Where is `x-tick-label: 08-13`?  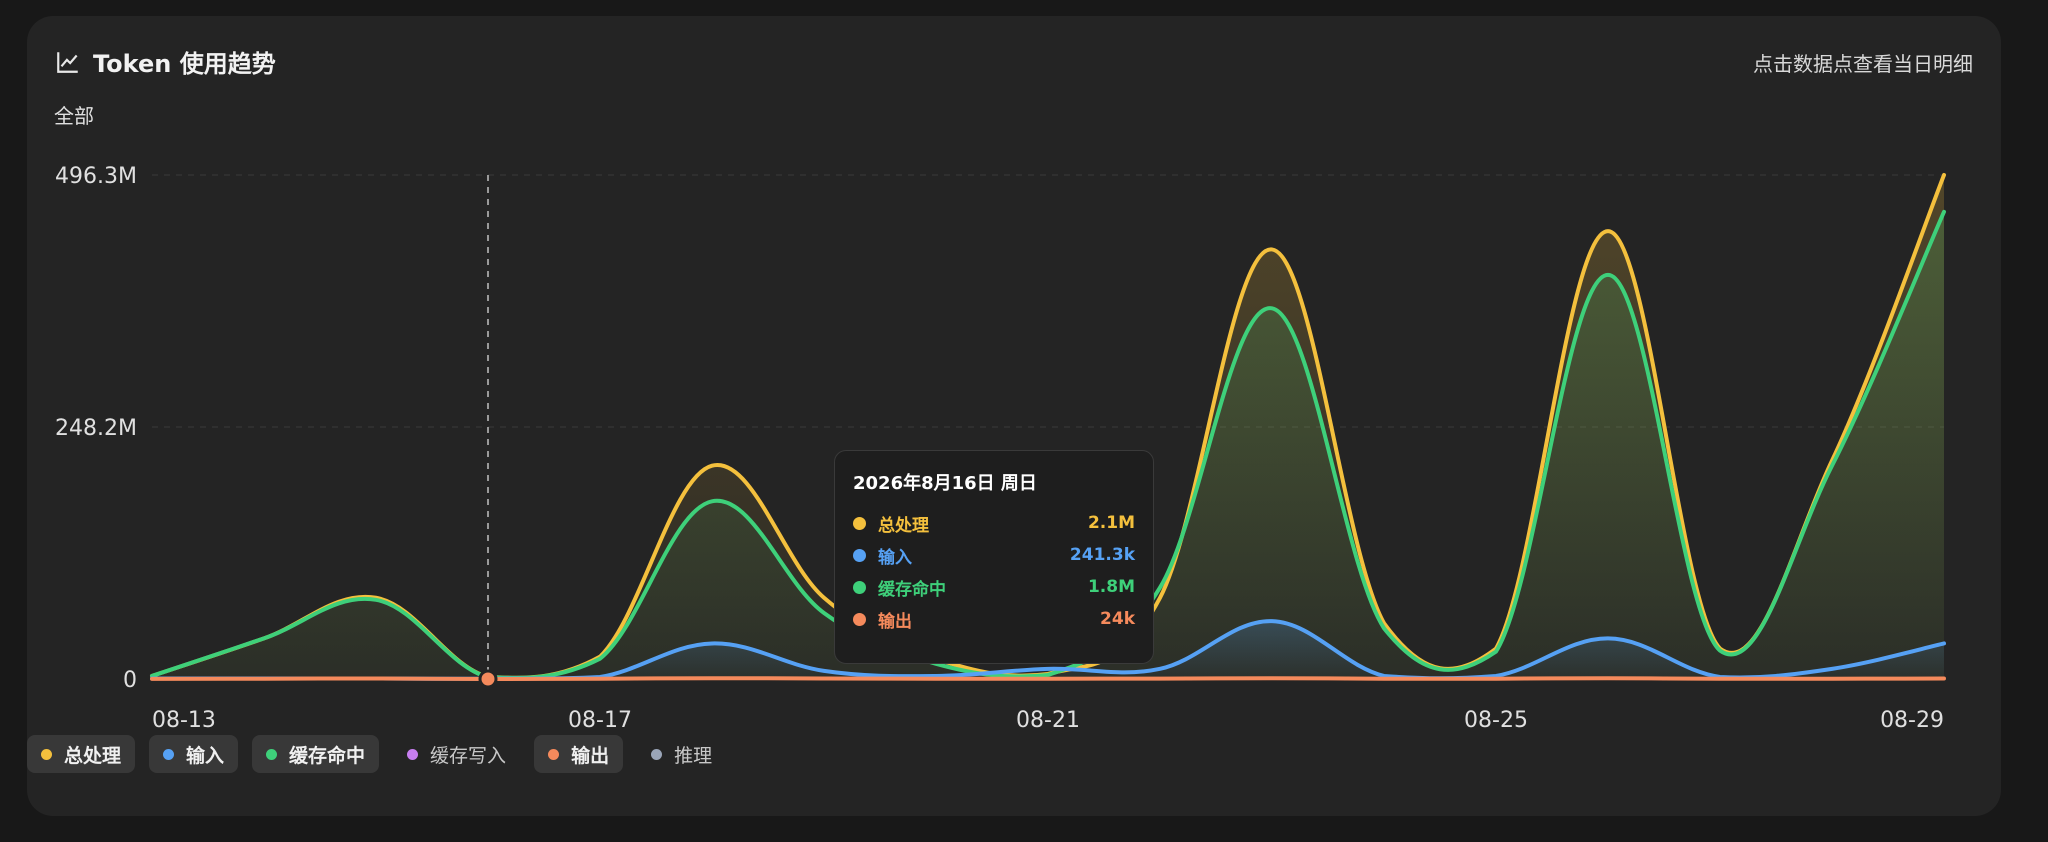 x-tick-label: 08-13 is located at coordinates (184, 720).